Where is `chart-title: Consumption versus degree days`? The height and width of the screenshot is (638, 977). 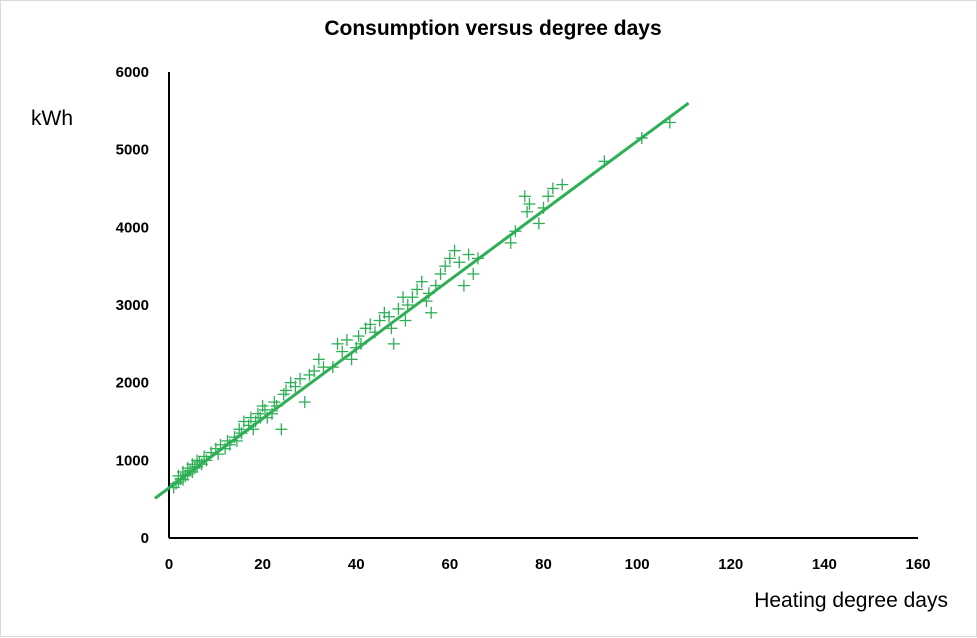 chart-title: Consumption versus degree days is located at coordinates (492, 28).